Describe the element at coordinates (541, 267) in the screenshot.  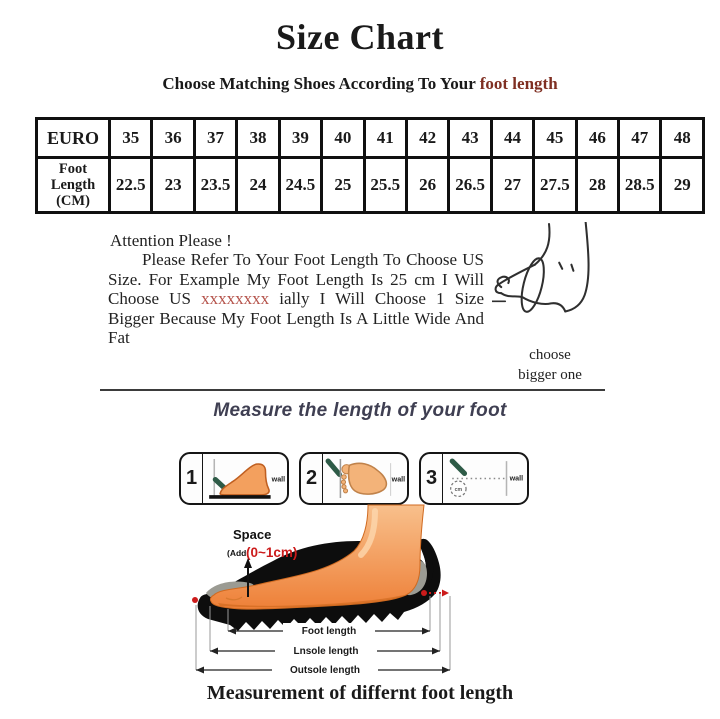
I see `foot-ankle-sketch-icon` at that location.